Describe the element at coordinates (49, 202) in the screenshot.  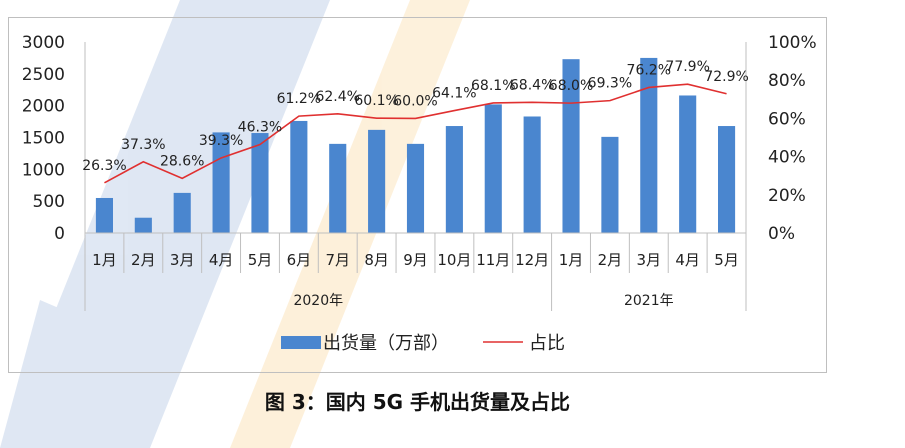
I see `y-left-tick-label: 500` at that location.